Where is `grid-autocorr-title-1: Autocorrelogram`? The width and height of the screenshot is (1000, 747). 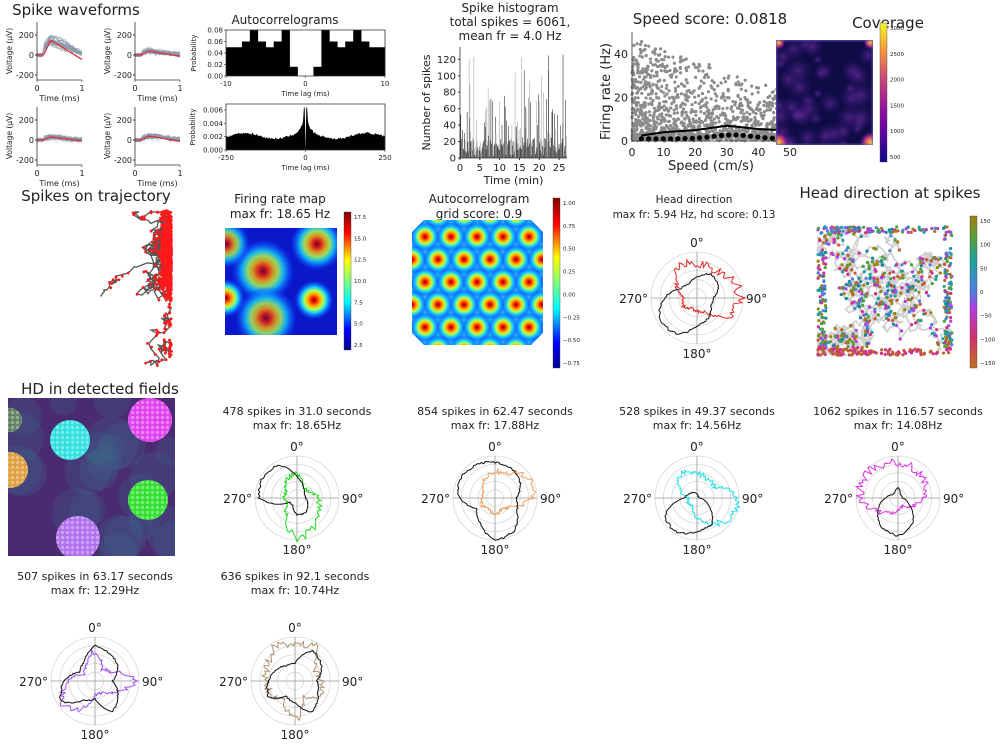 grid-autocorr-title-1: Autocorrelogram is located at coordinates (479, 199).